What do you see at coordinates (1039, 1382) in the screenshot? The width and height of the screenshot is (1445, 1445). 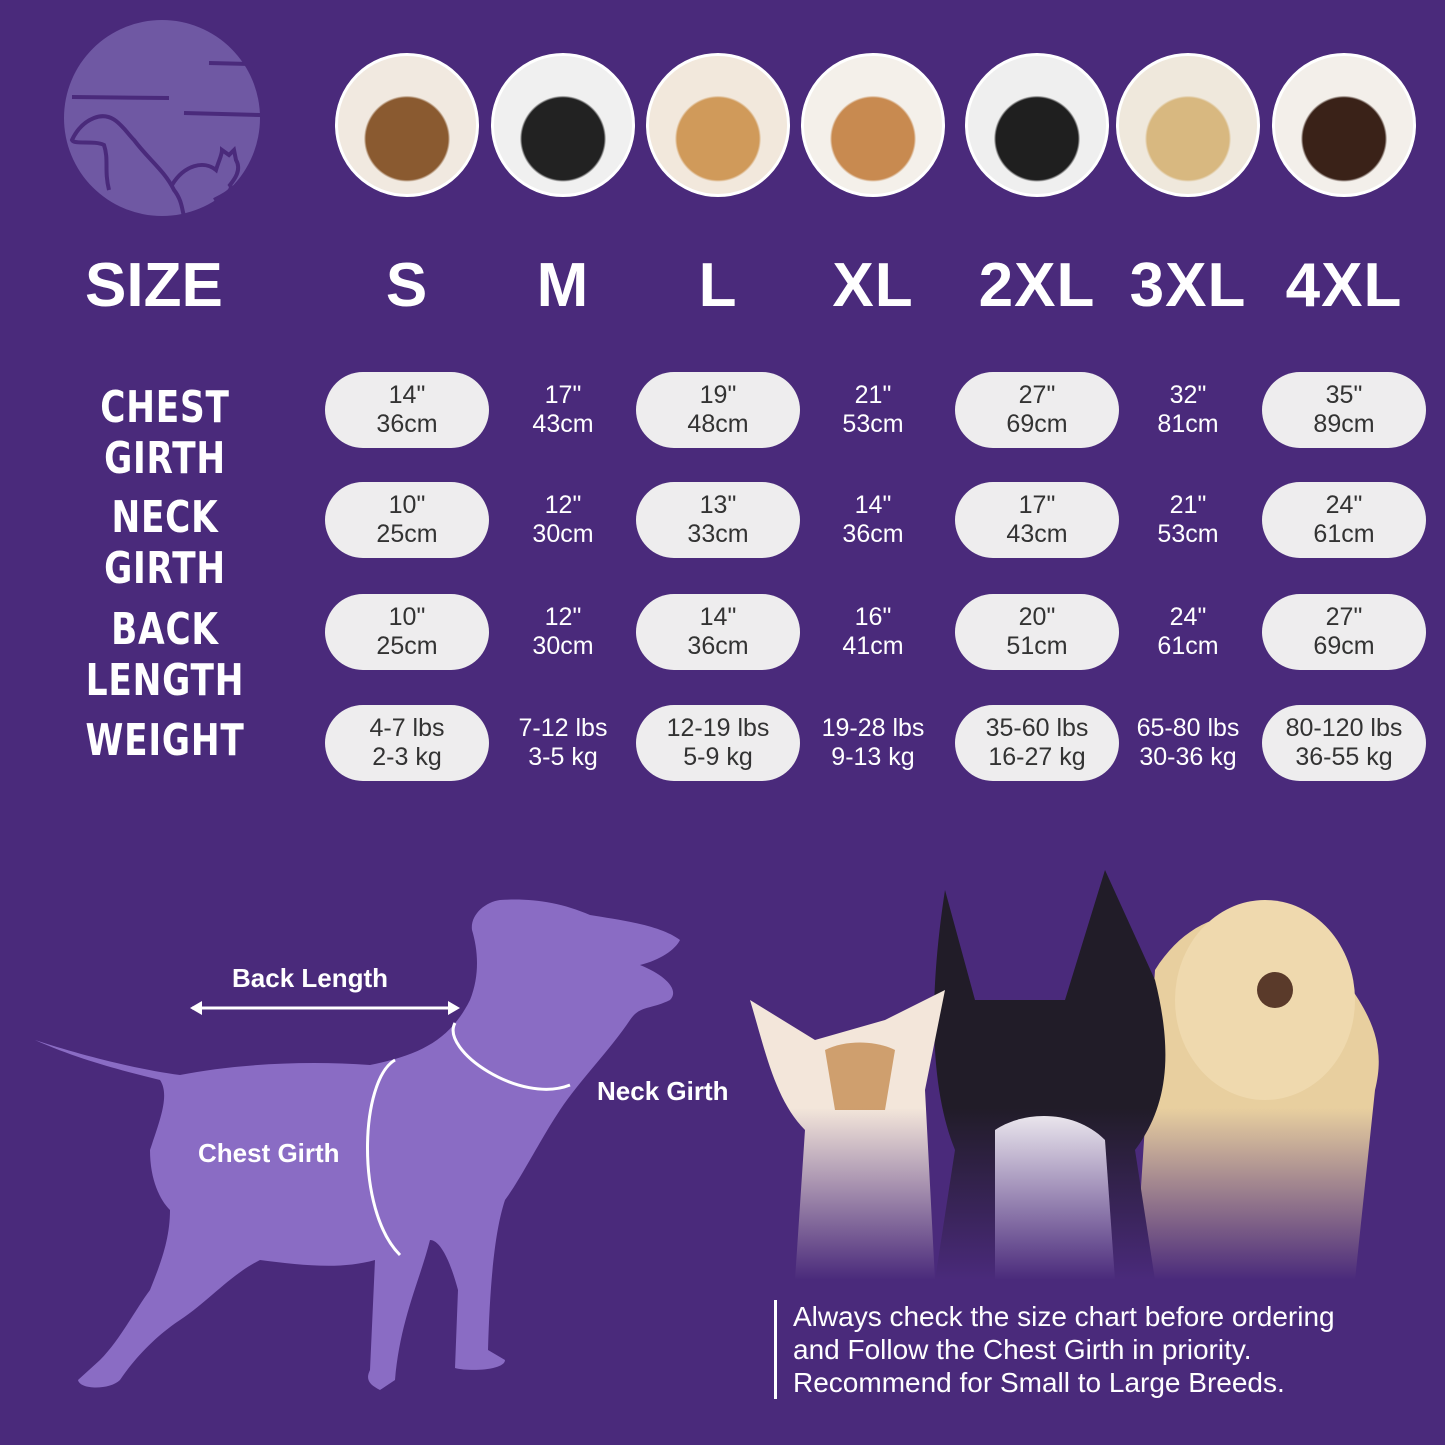 I see `note-line: Recommend for Small to Large Breeds.` at bounding box center [1039, 1382].